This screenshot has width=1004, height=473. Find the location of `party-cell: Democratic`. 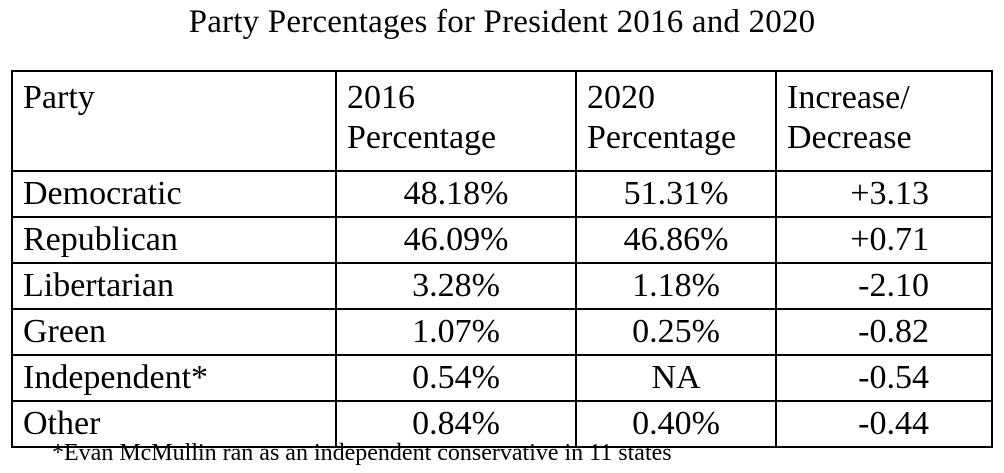

party-cell: Democratic is located at coordinates (174, 194).